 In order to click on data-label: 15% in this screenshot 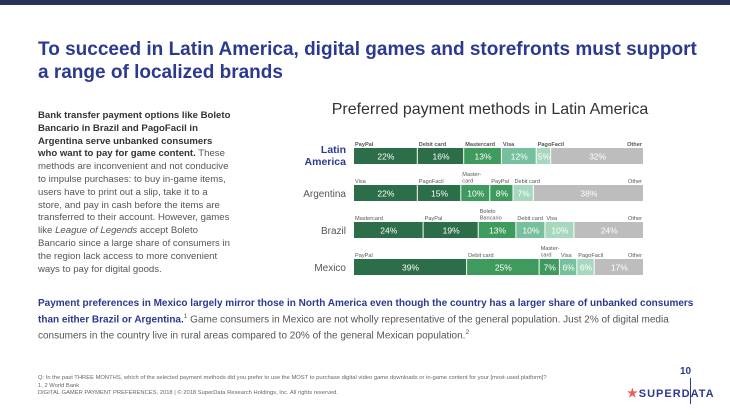, I will do `click(439, 194)`.